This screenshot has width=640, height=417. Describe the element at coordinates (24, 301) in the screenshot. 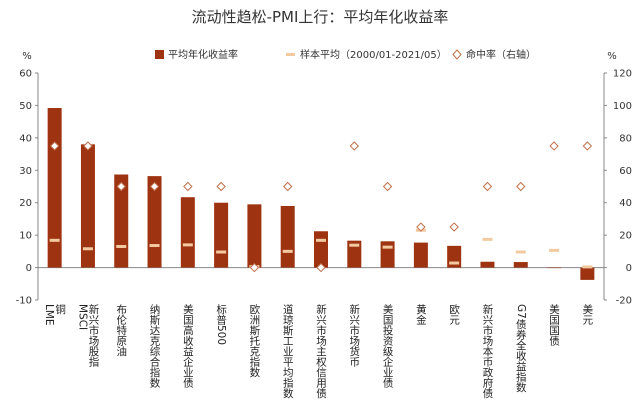

I see `left-tick-label: -10` at that location.